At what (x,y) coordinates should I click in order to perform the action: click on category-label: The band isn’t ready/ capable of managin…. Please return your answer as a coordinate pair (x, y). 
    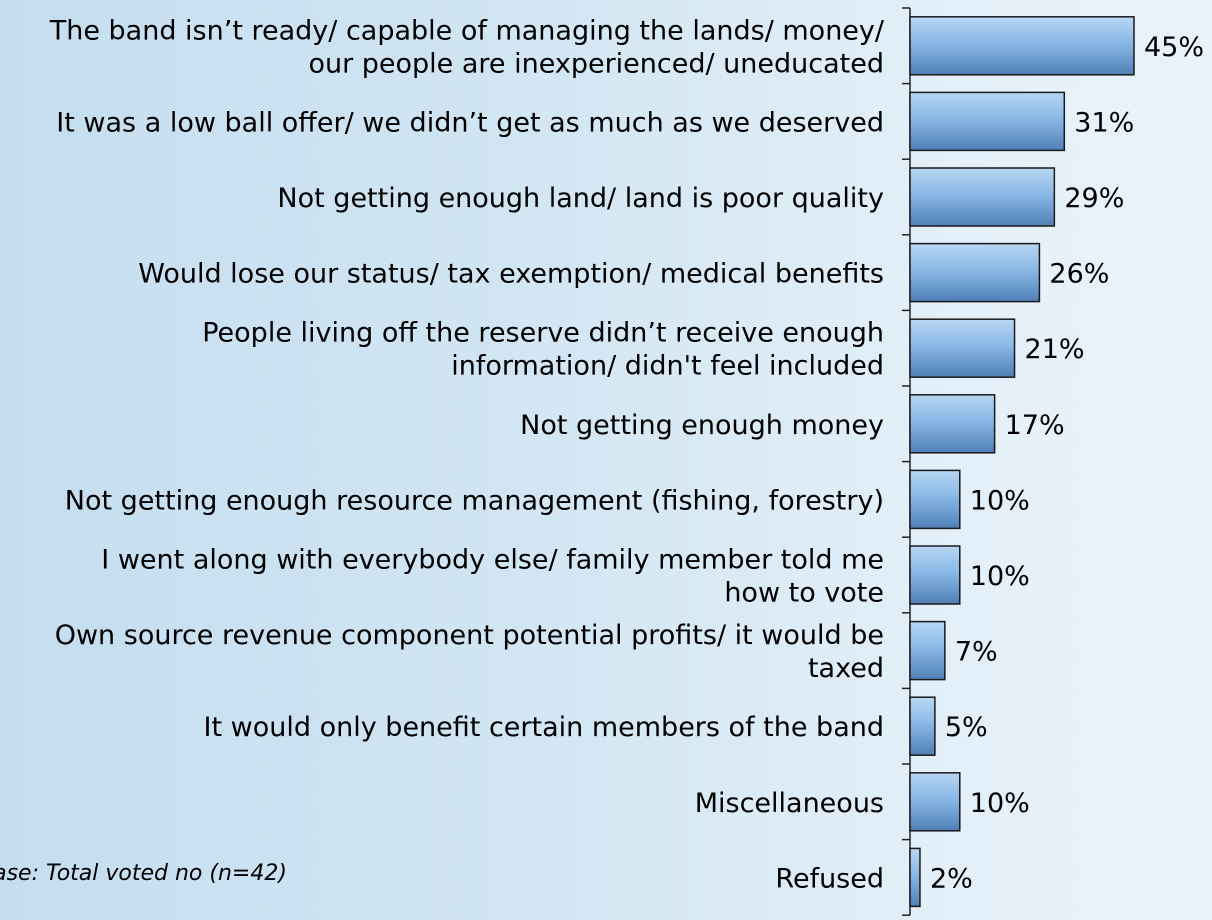
    Looking at the image, I should click on (467, 30).